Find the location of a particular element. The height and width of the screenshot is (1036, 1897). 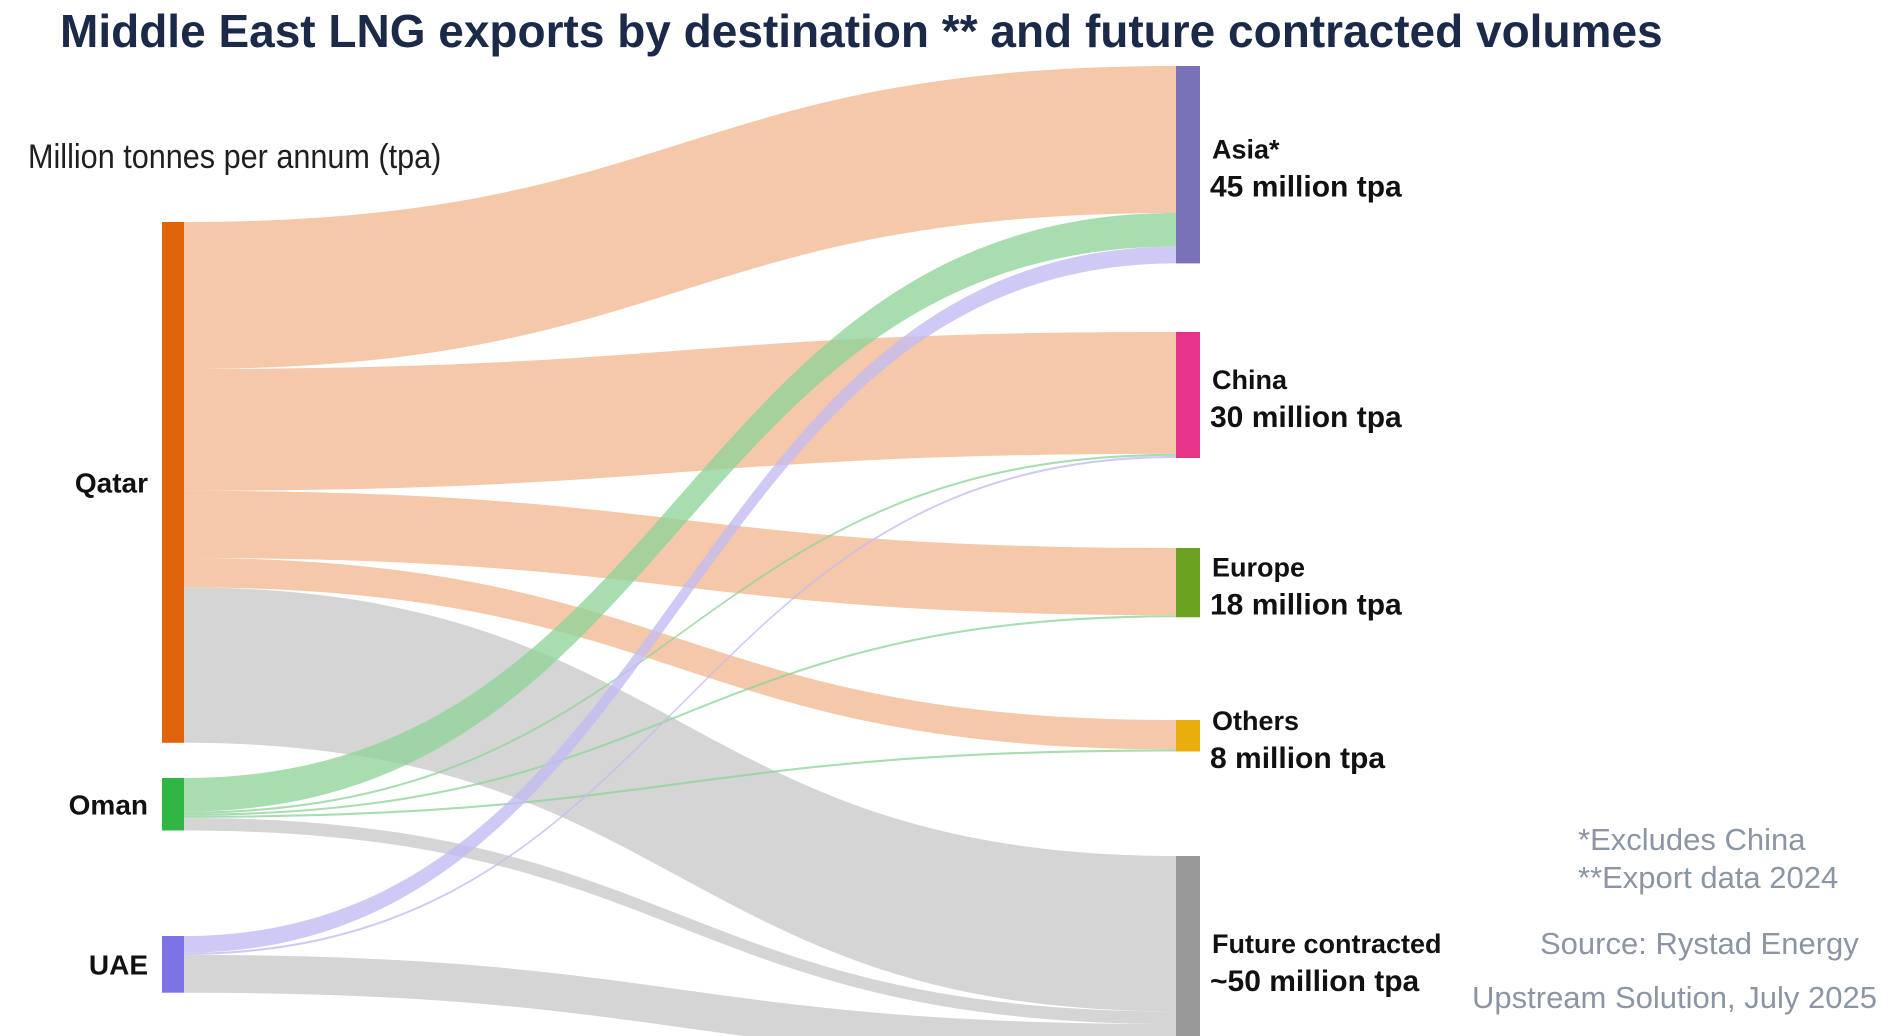

target-node-europe is located at coordinates (1188, 583).